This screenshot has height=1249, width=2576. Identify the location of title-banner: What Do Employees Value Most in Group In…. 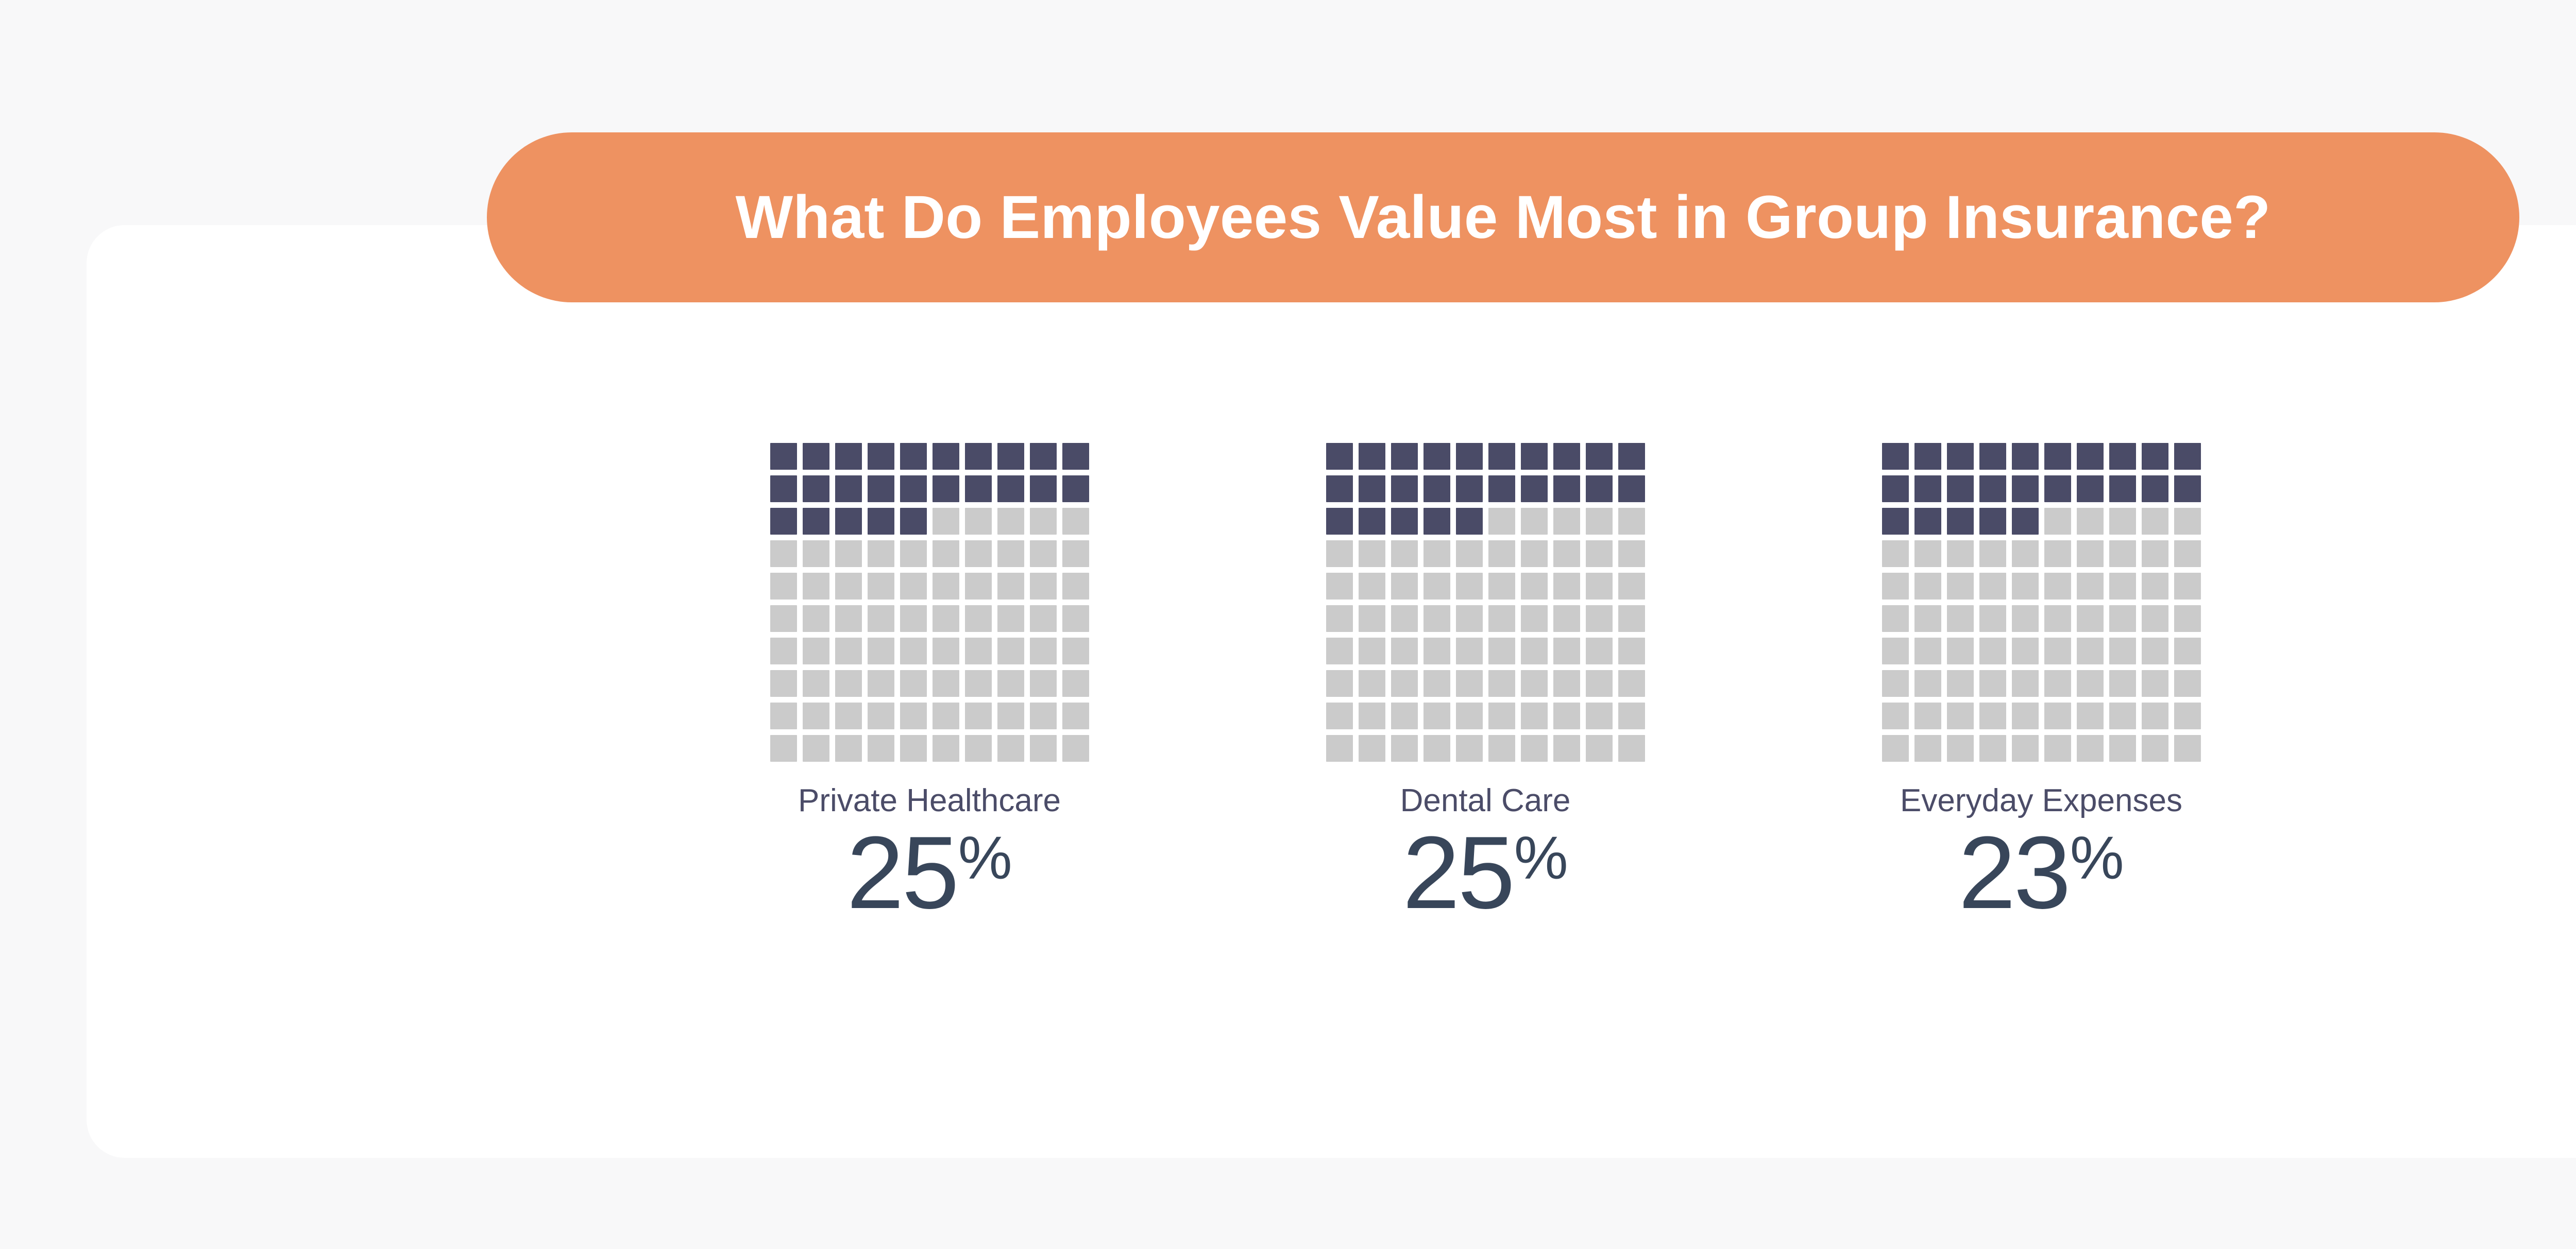
(1503, 217).